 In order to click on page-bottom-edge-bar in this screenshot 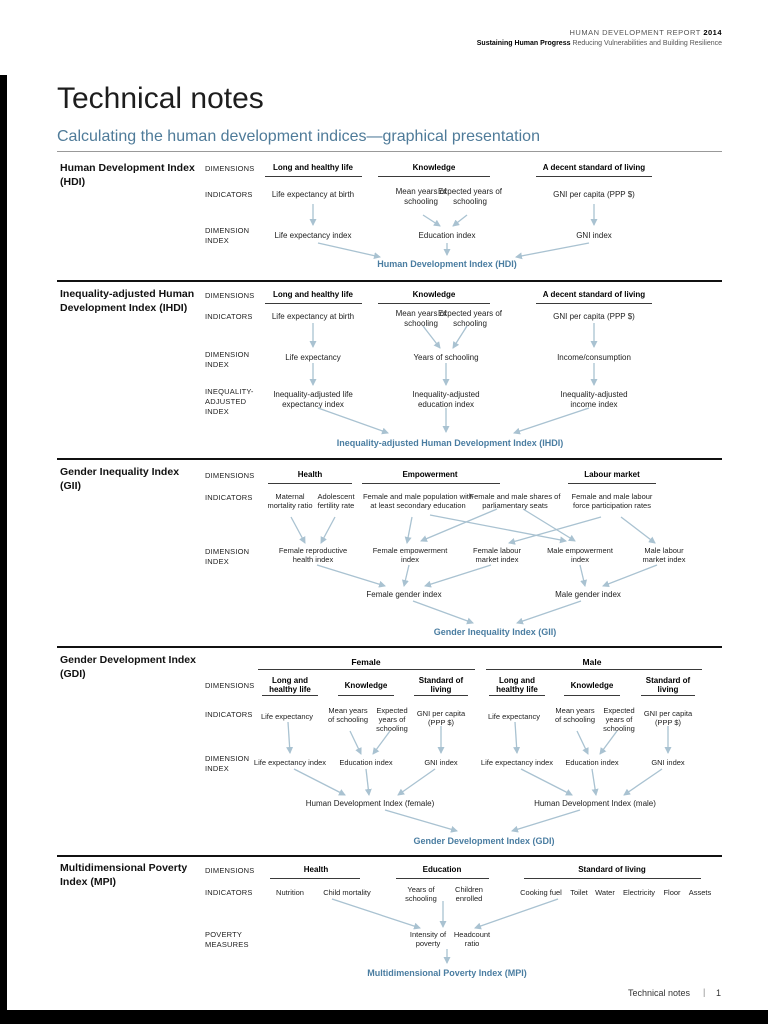, I will do `click(384, 1017)`.